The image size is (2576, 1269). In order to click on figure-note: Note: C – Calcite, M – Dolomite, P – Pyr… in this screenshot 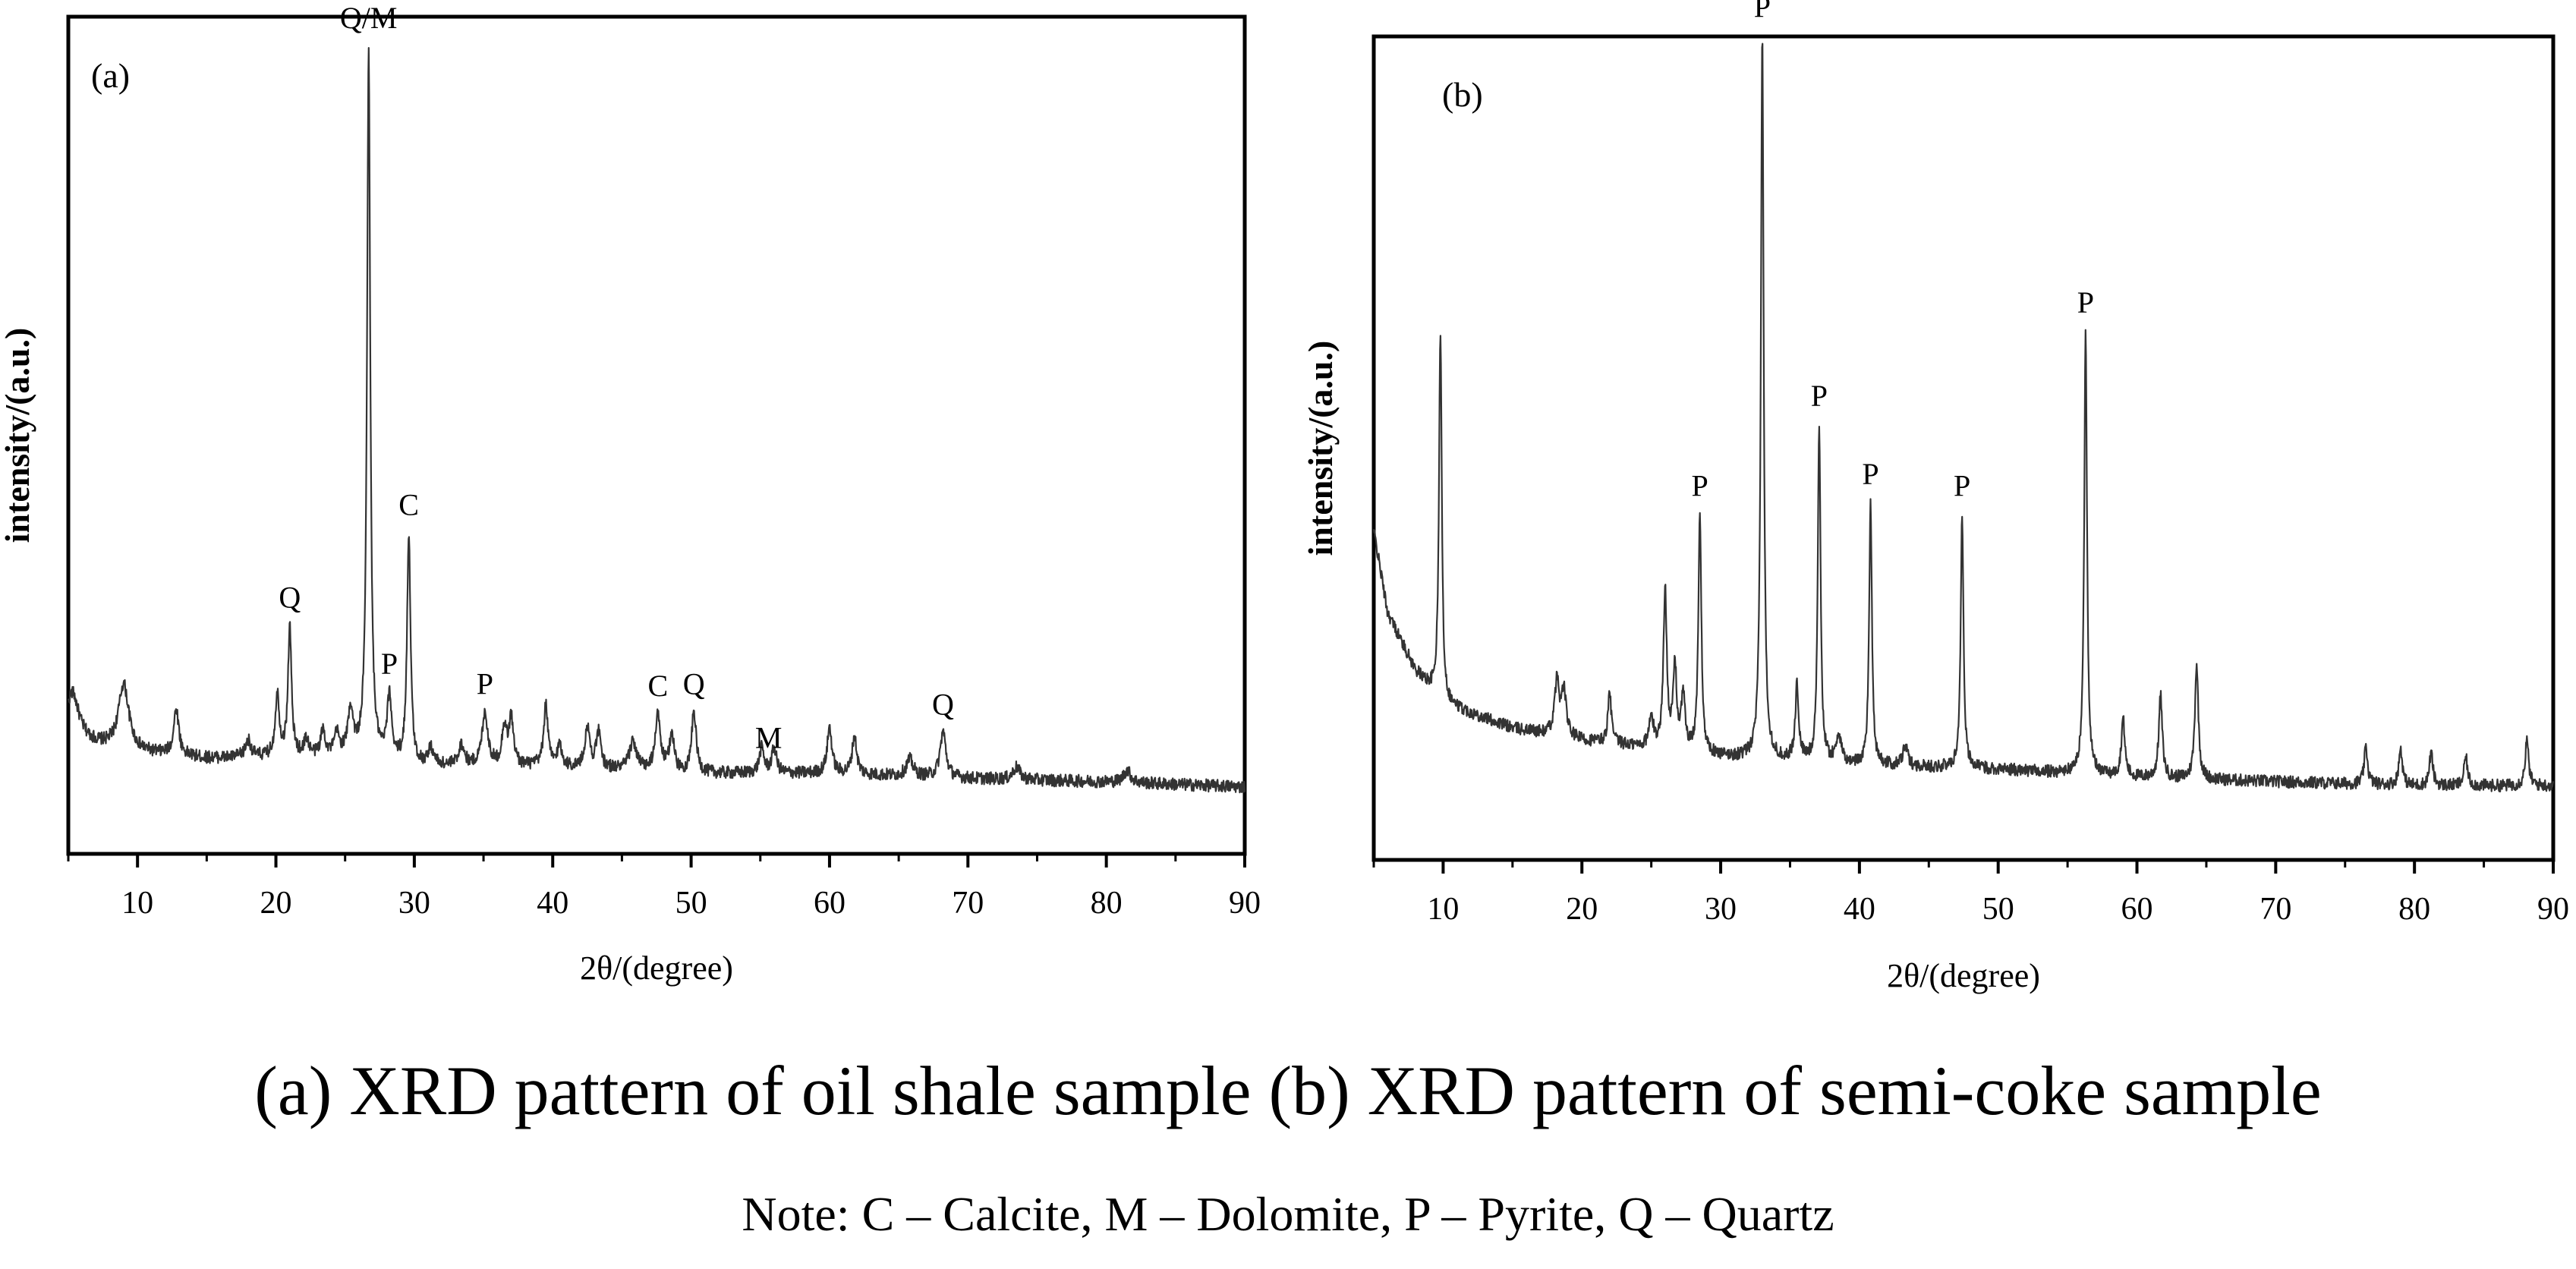, I will do `click(1288, 1214)`.